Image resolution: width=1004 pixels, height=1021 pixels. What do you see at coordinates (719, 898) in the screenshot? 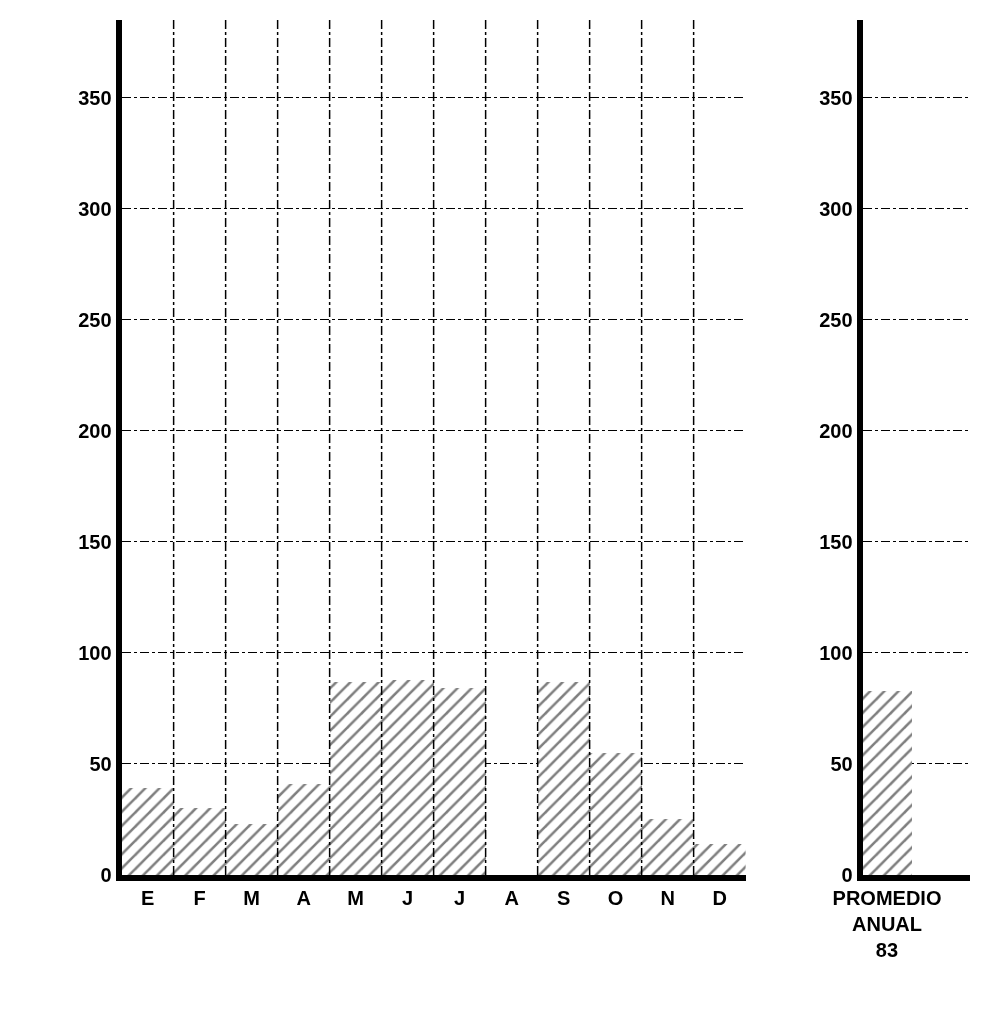
I see `x-tick-label: D` at bounding box center [719, 898].